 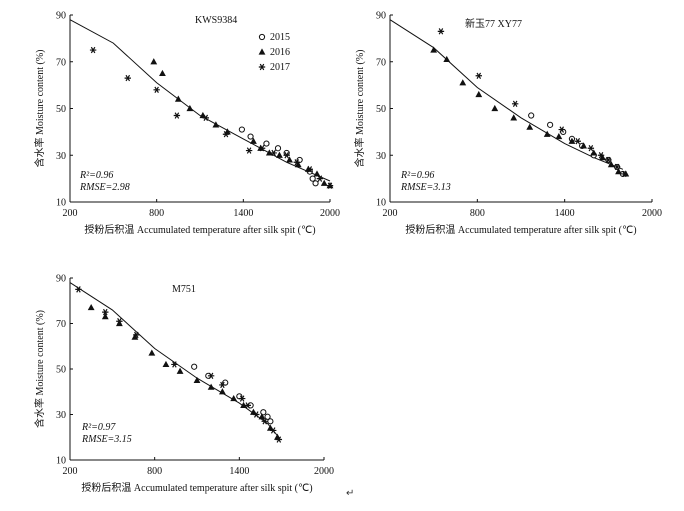 What do you see at coordinates (200, 100) in the screenshot?
I see `fit-curve` at bounding box center [200, 100].